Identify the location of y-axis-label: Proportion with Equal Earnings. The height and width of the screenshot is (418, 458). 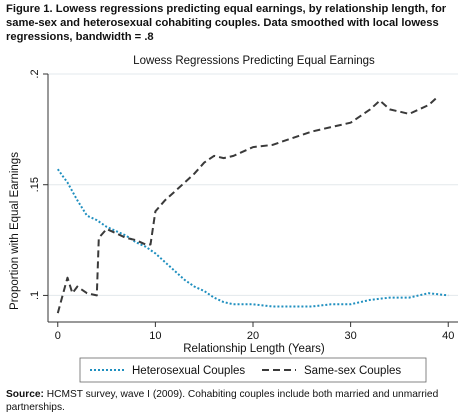
(15, 231).